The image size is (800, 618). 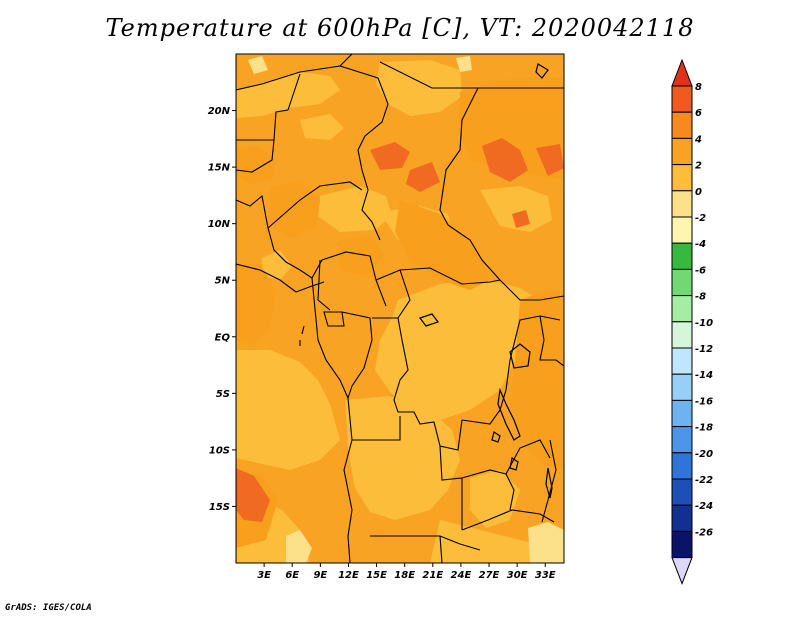 I want to click on lon-tick-label: 9E, so click(x=320, y=575).